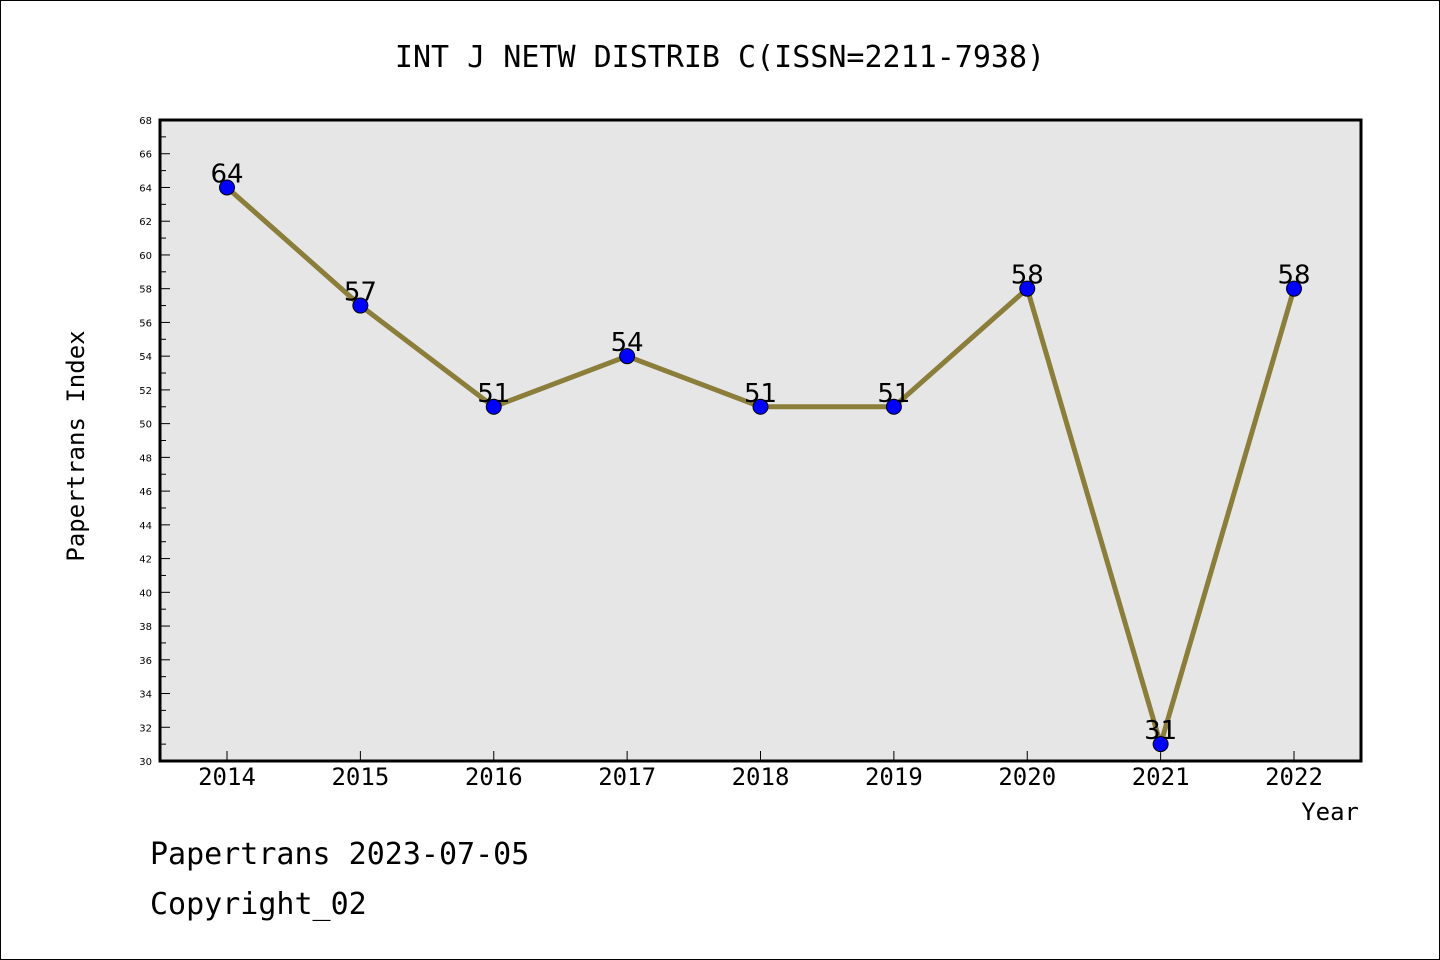  I want to click on x-tick-label: 2017, so click(627, 777).